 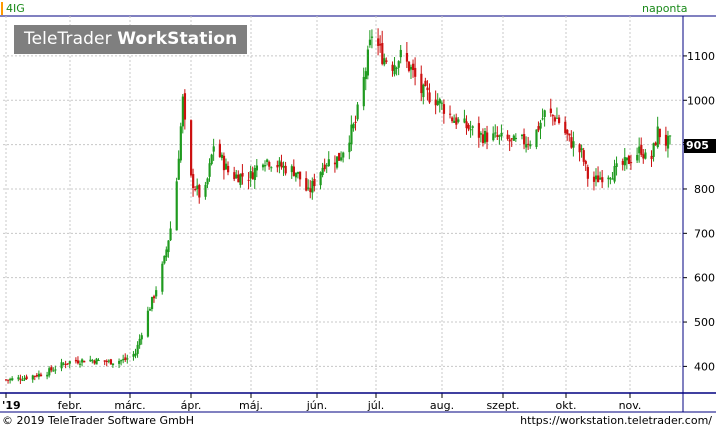 I want to click on period-label: naponta, so click(x=665, y=8).